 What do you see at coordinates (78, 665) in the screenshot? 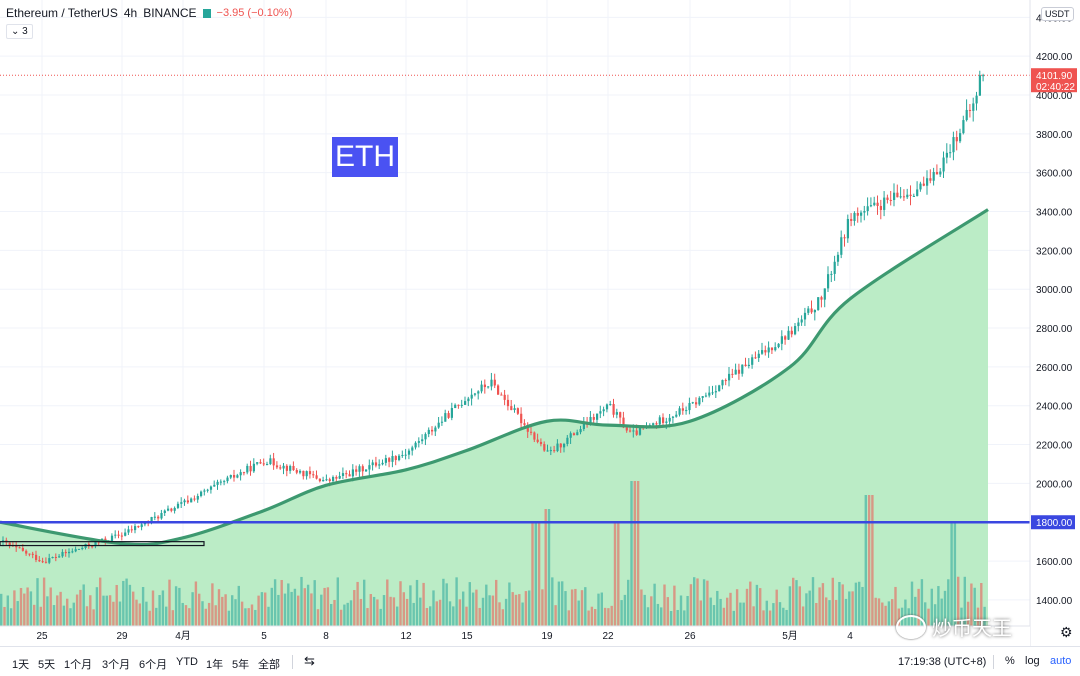
I see `range-1m: 1个月` at bounding box center [78, 665].